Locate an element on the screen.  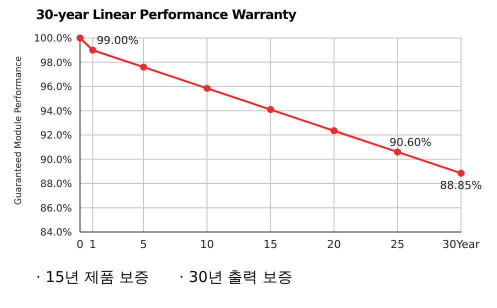
text: · 30년 출력 보증 is located at coordinates (235, 277).